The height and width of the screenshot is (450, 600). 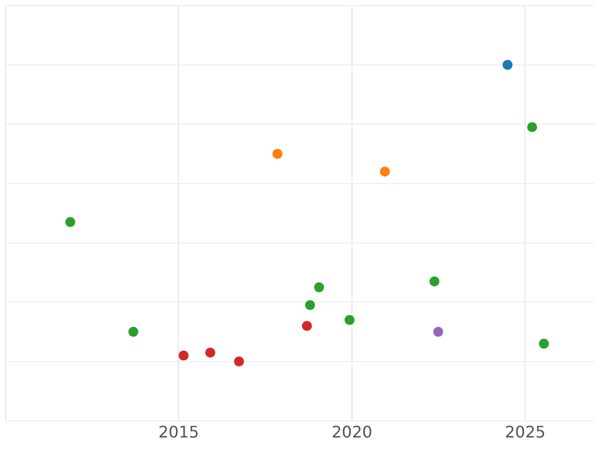 What do you see at coordinates (352, 432) in the screenshot?
I see `x-tick-label: 2020` at bounding box center [352, 432].